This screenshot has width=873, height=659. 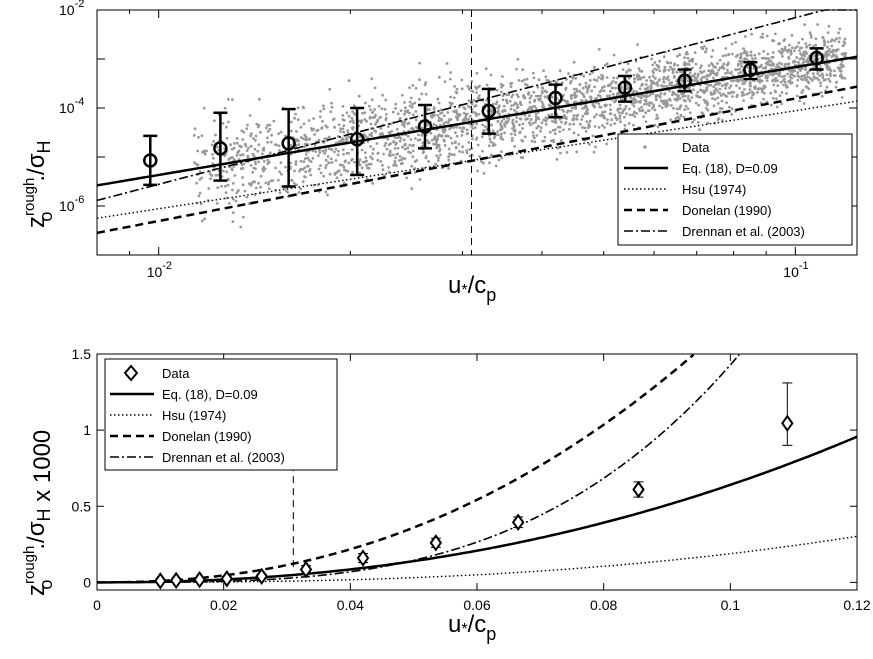 I want to click on bottom-legend-label-drennan: Drennan et al. (2003), so click(x=223, y=457).